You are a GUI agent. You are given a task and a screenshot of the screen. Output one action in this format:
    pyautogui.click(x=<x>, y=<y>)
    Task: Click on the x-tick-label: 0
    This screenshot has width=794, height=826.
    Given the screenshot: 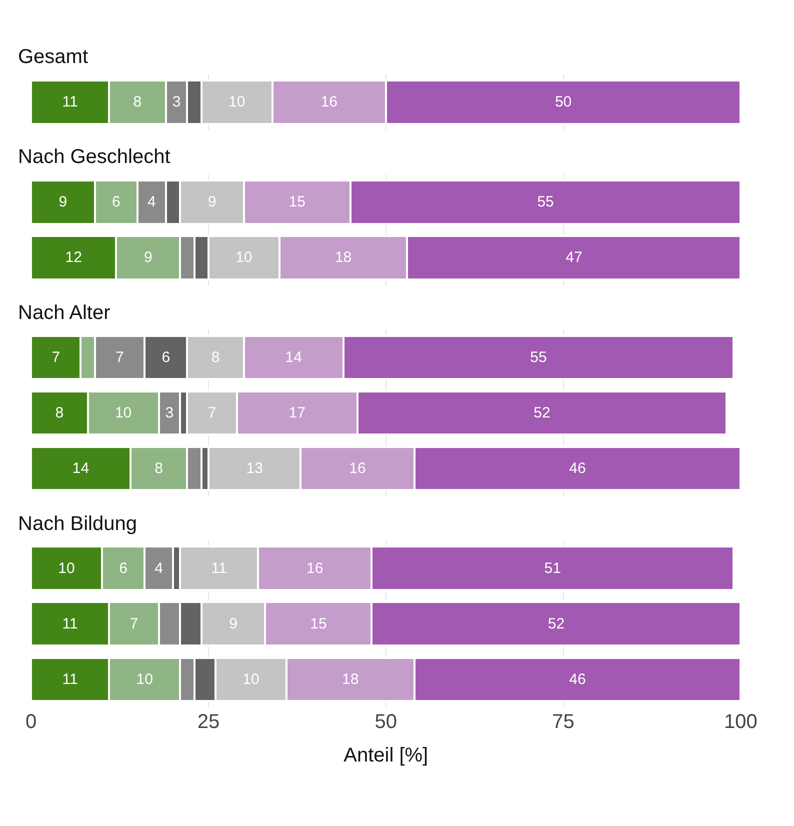 What is the action you would take?
    pyautogui.click(x=31, y=722)
    